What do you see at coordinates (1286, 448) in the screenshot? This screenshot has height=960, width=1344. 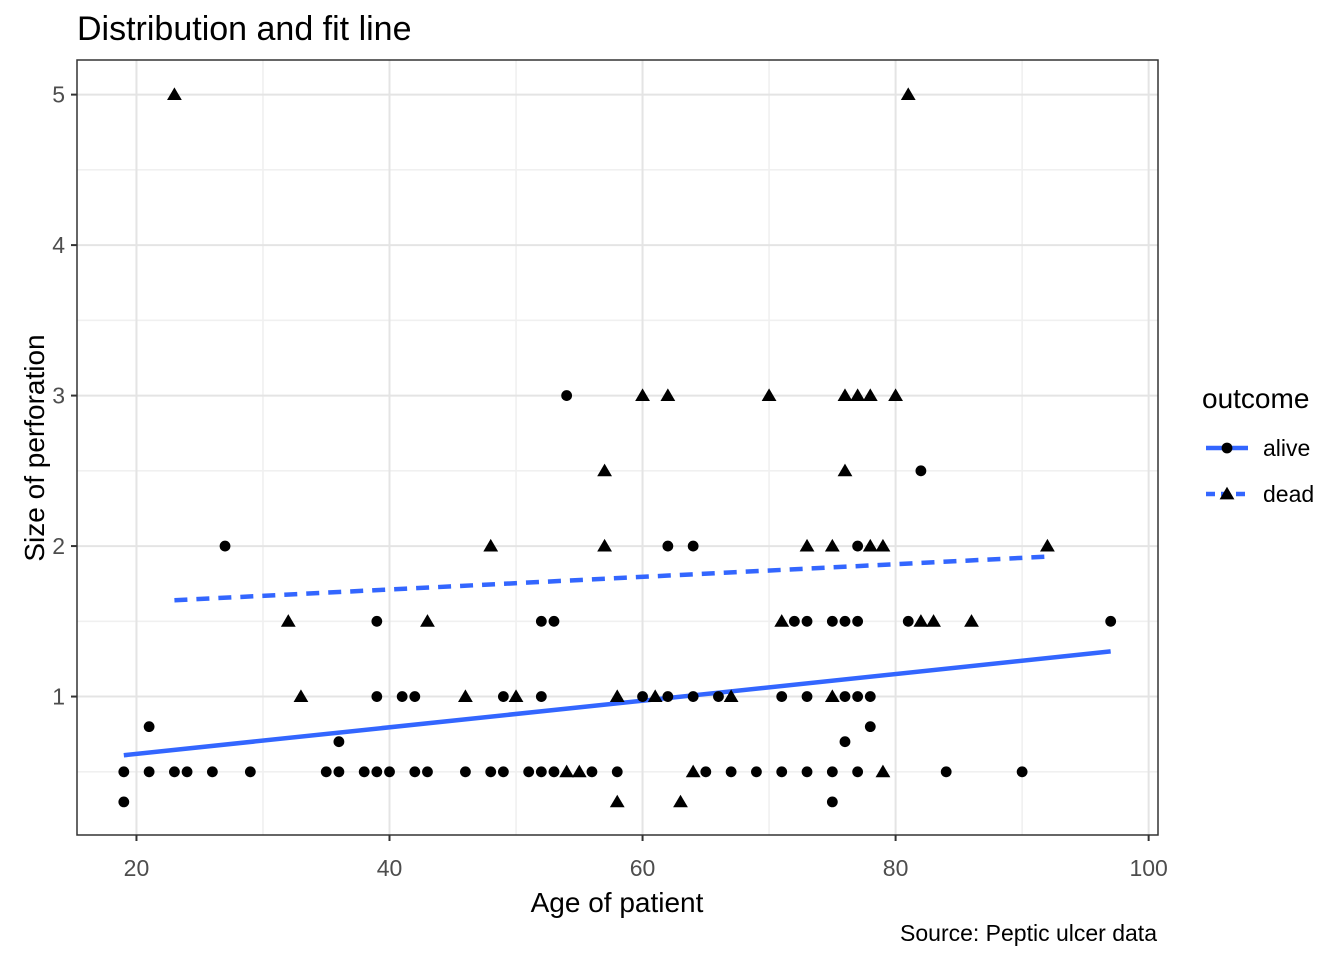 I see `legend-label-alive: alive` at bounding box center [1286, 448].